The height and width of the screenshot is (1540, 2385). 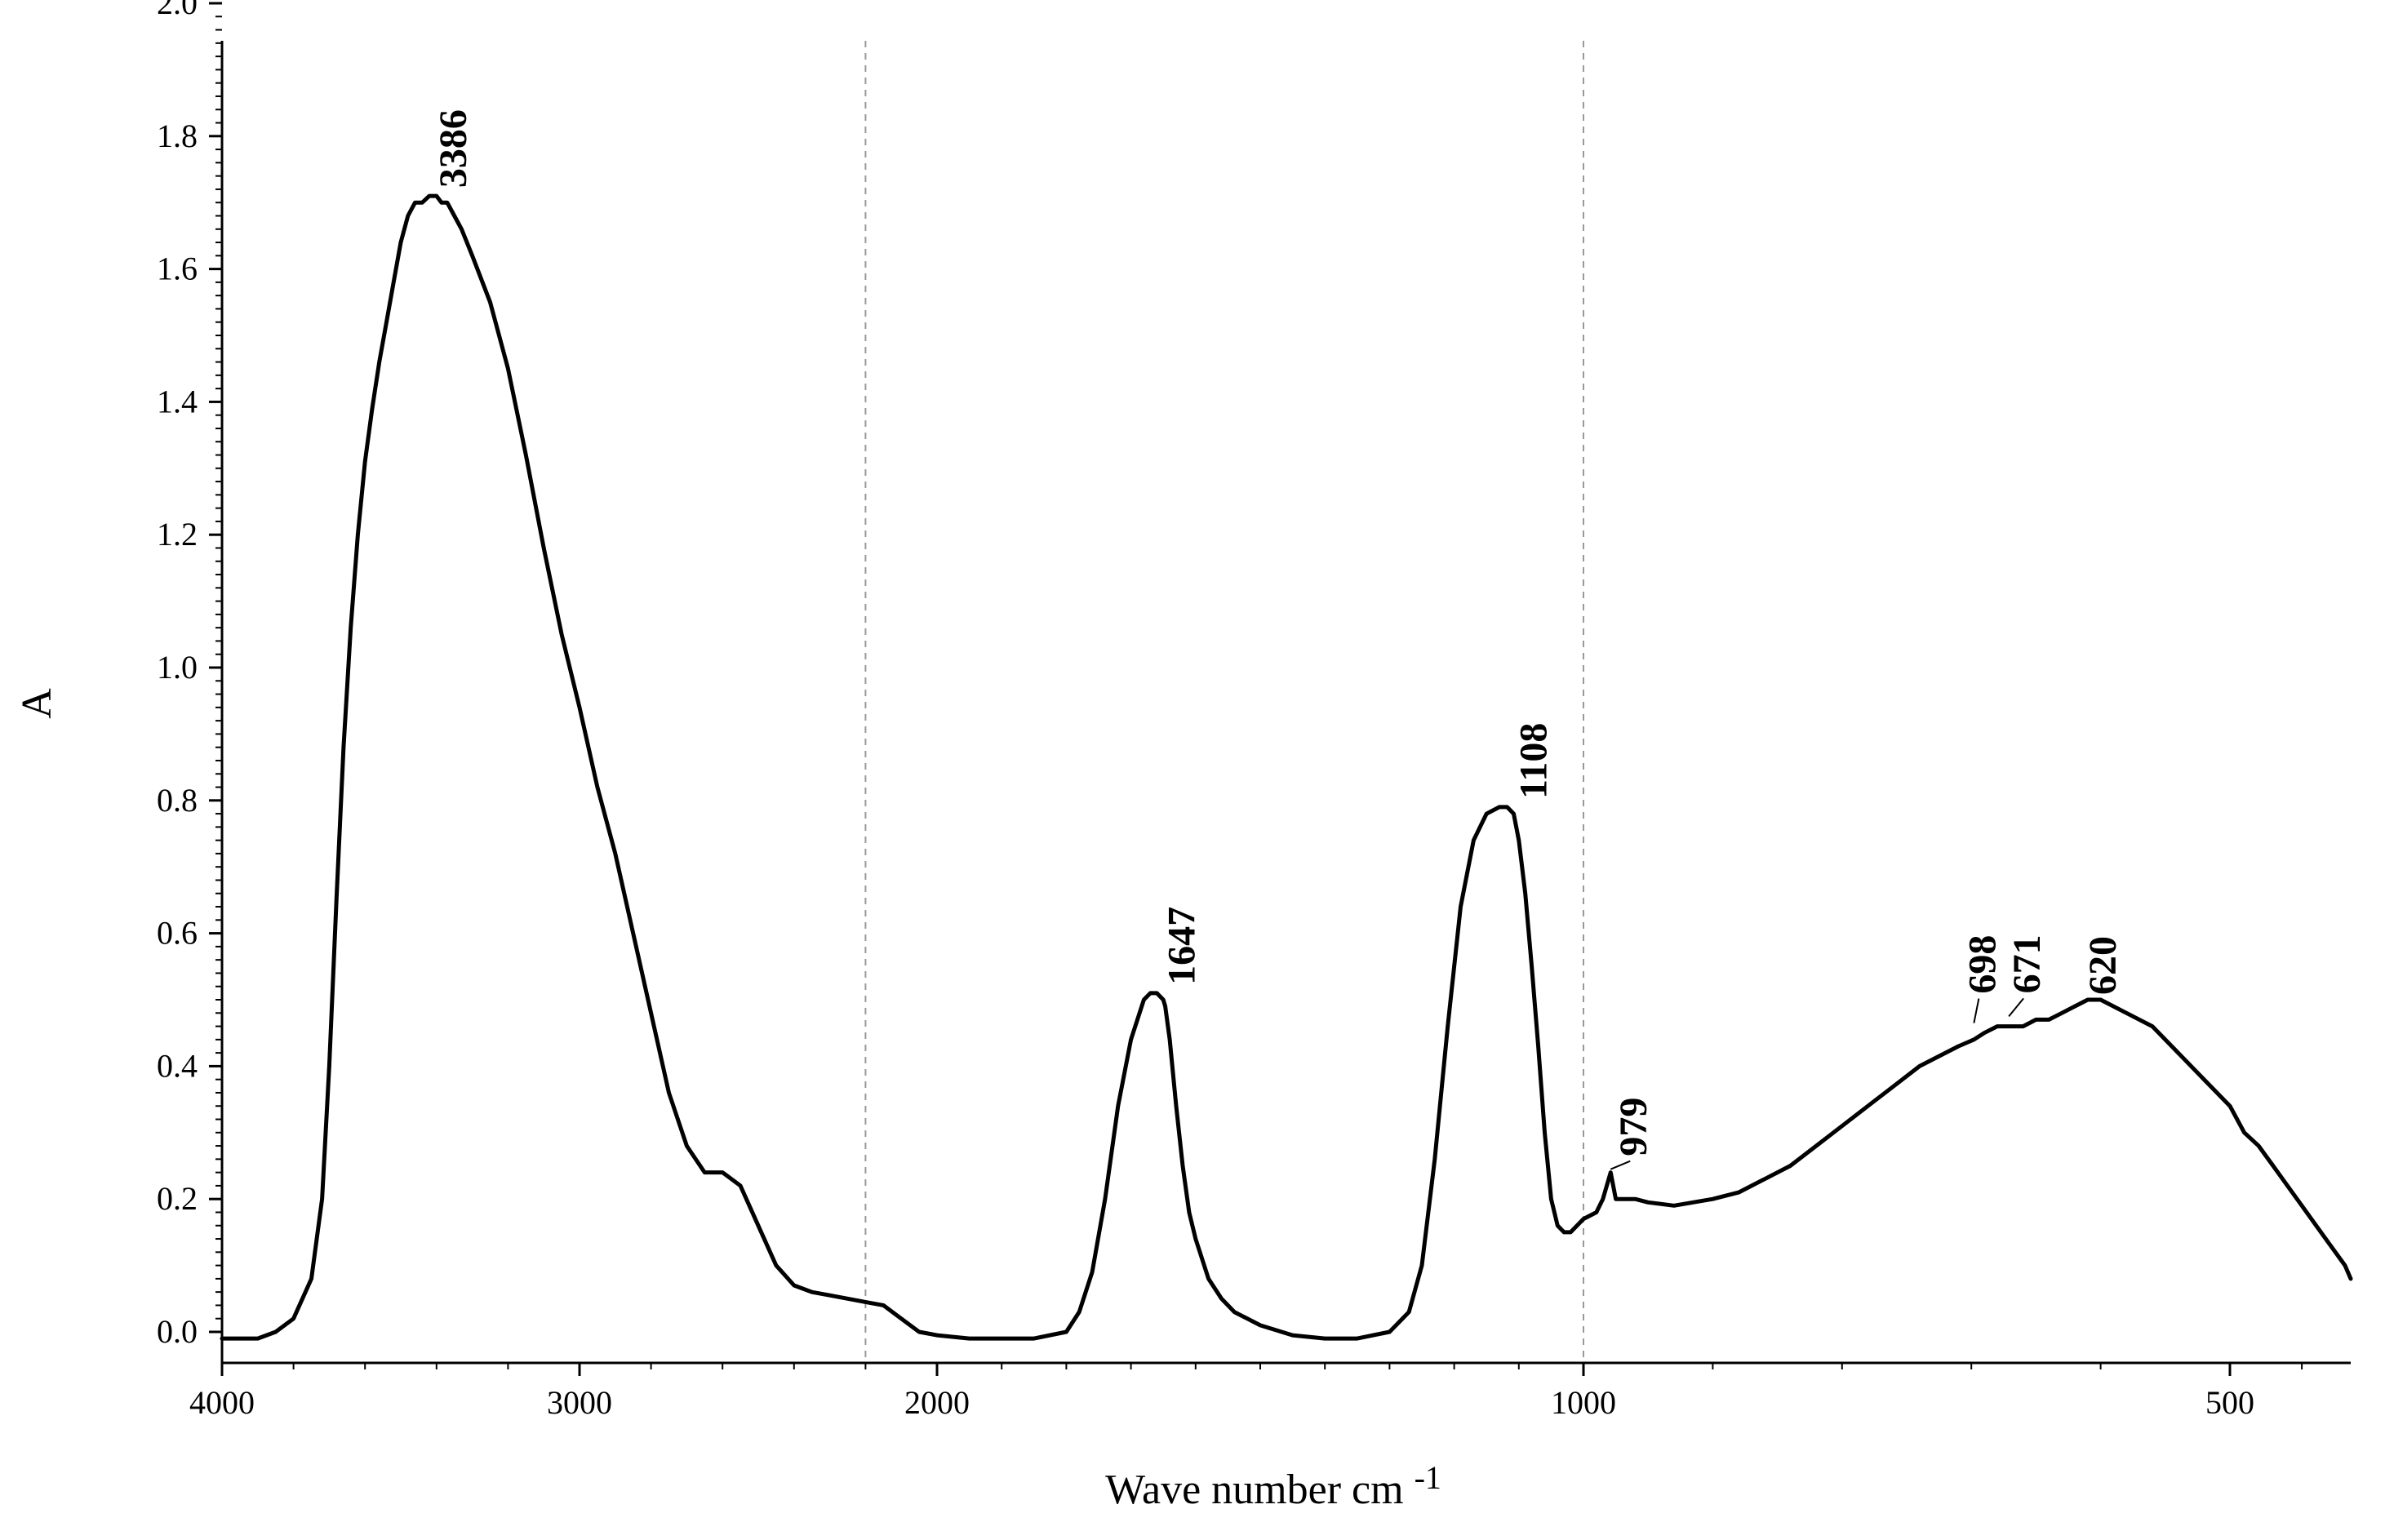 I want to click on y-tick-label: 1.0, so click(x=177, y=667).